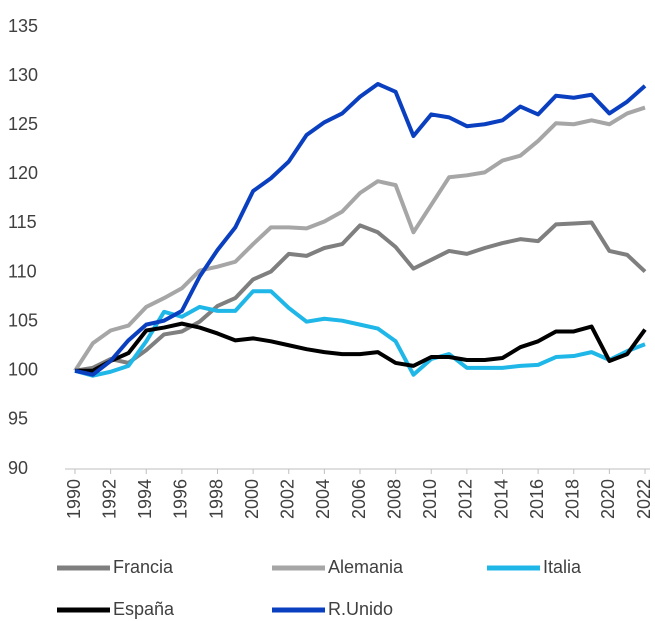 This screenshot has width=655, height=621. I want to click on legend-label: España, so click(144, 609).